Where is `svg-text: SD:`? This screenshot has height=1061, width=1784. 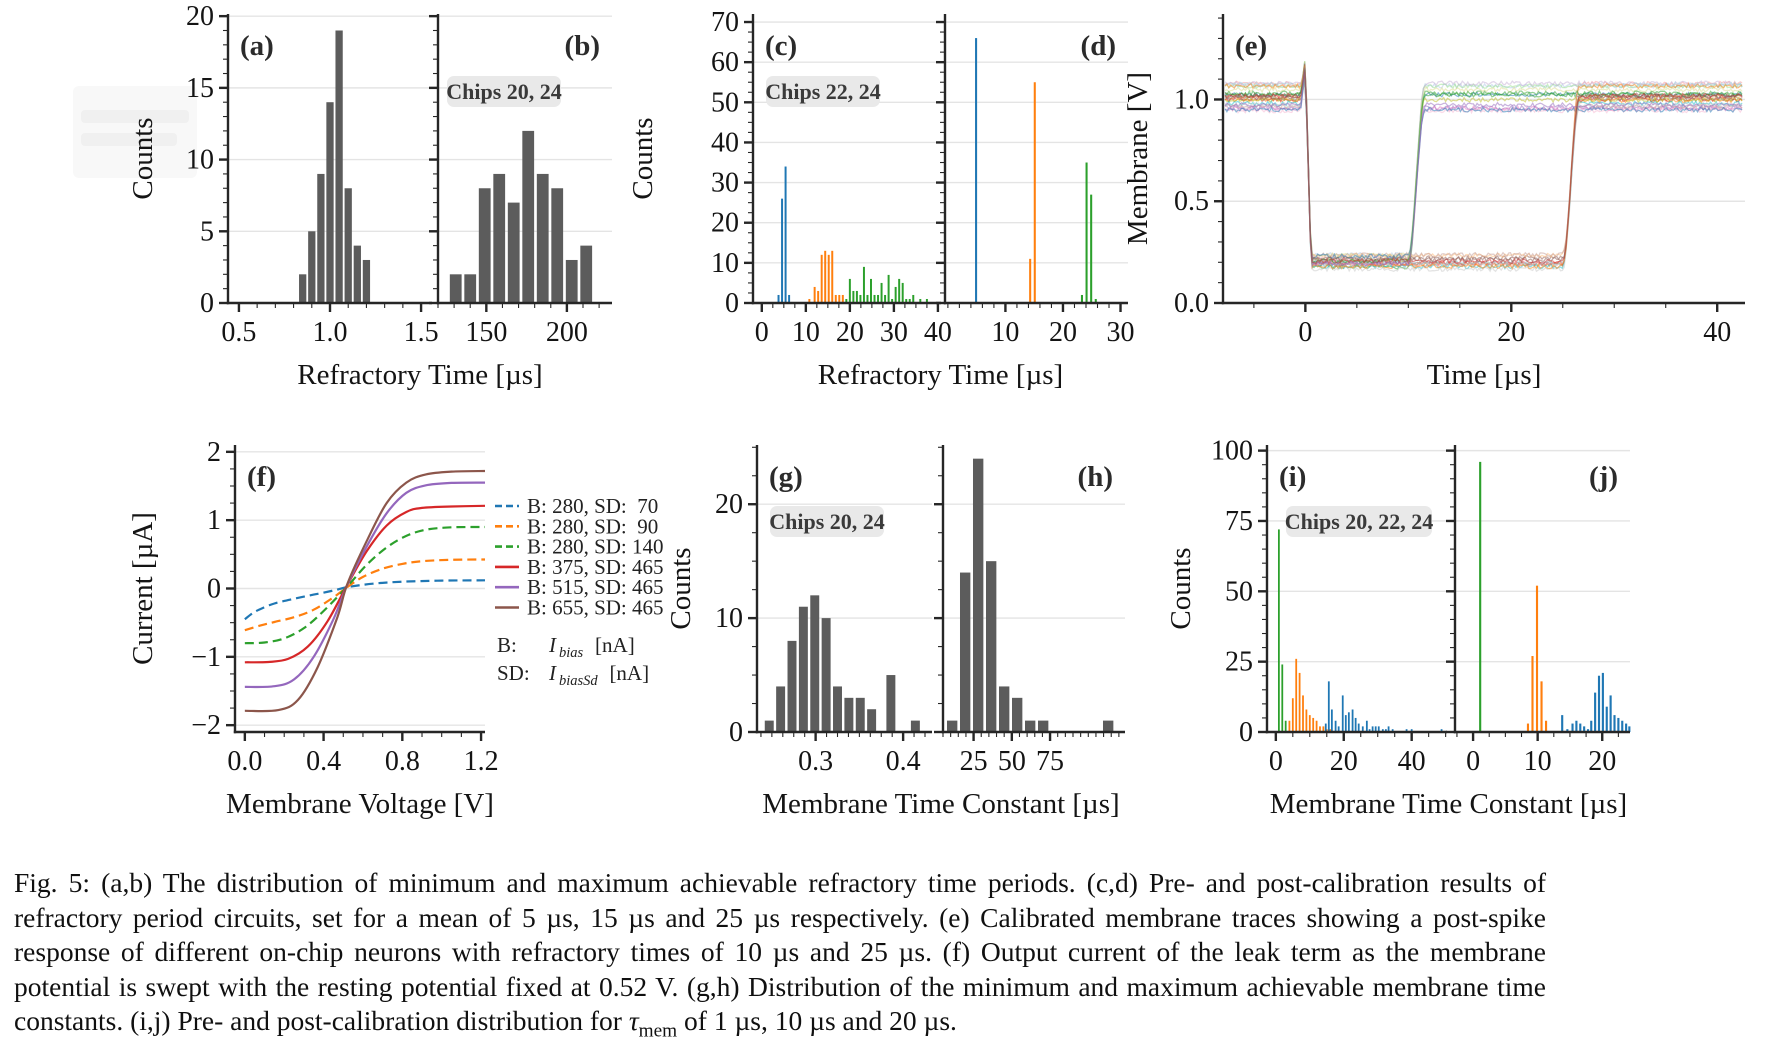
svg-text: SD: is located at coordinates (513, 673).